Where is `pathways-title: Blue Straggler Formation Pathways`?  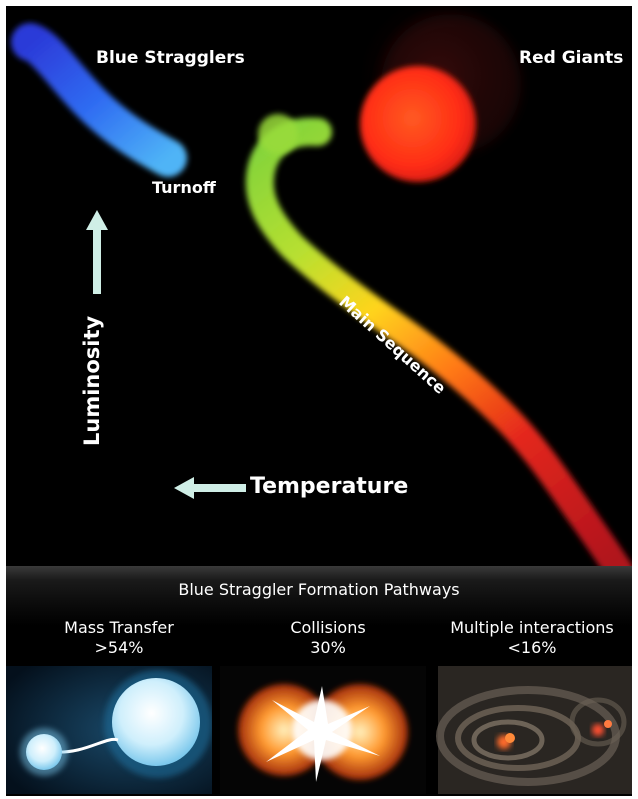 pathways-title: Blue Straggler Formation Pathways is located at coordinates (319, 589).